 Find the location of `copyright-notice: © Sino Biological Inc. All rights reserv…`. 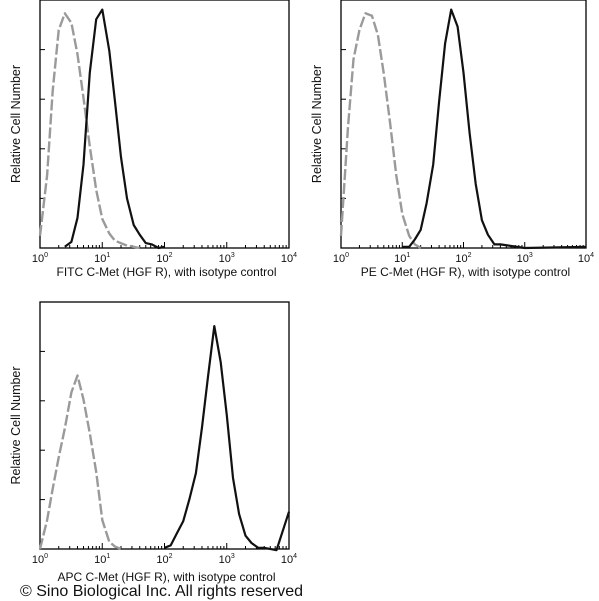

copyright-notice: © Sino Biological Inc. All rights reserv… is located at coordinates (162, 591).